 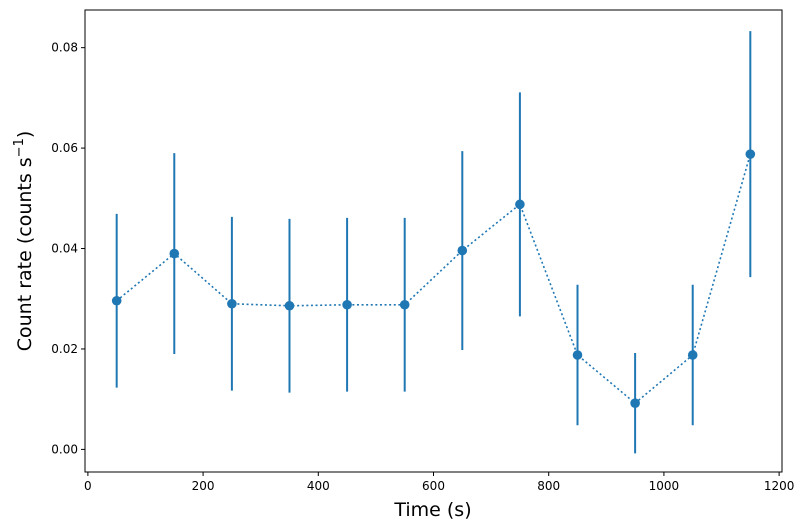 I want to click on y-tick-label: 0.02, so click(x=64, y=349).